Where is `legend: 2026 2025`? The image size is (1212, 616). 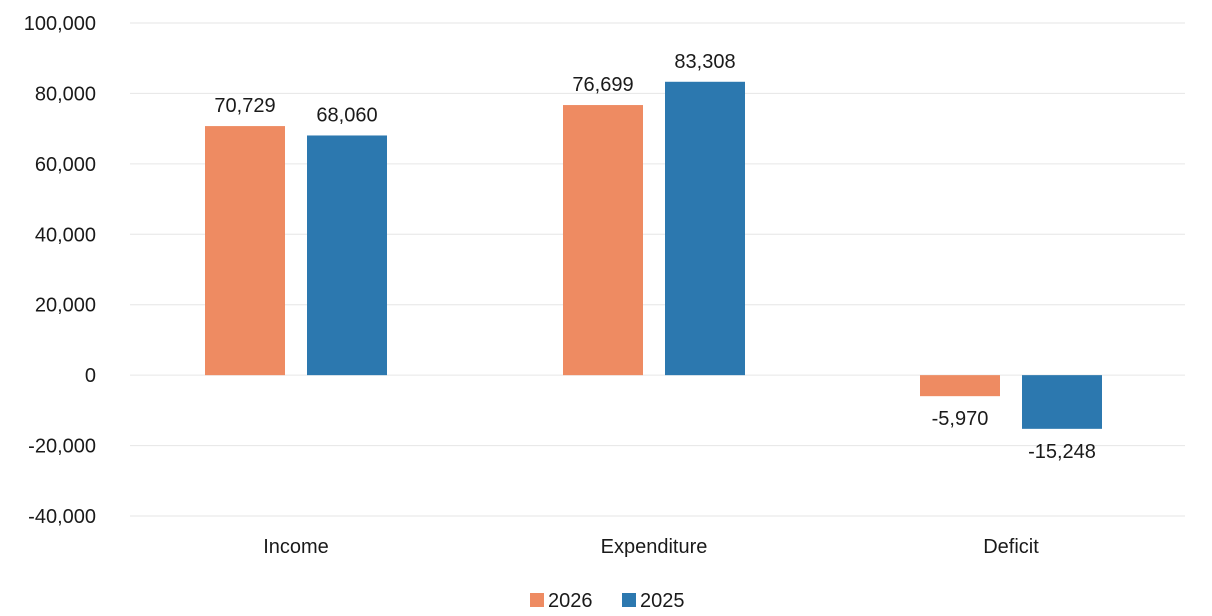
legend: 2026 2025 is located at coordinates (607, 601).